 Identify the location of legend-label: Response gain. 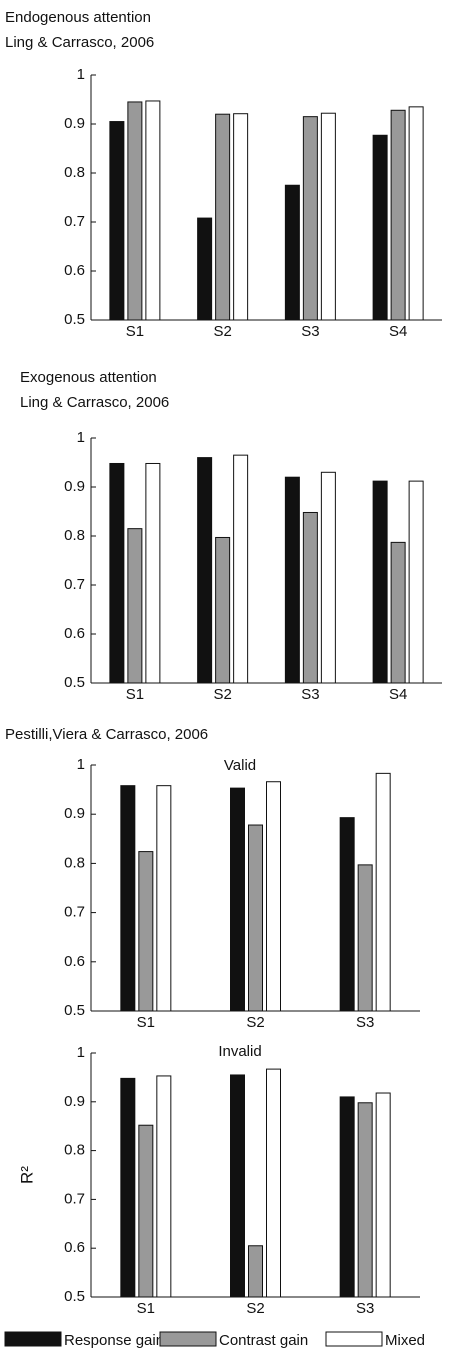
(114, 1340).